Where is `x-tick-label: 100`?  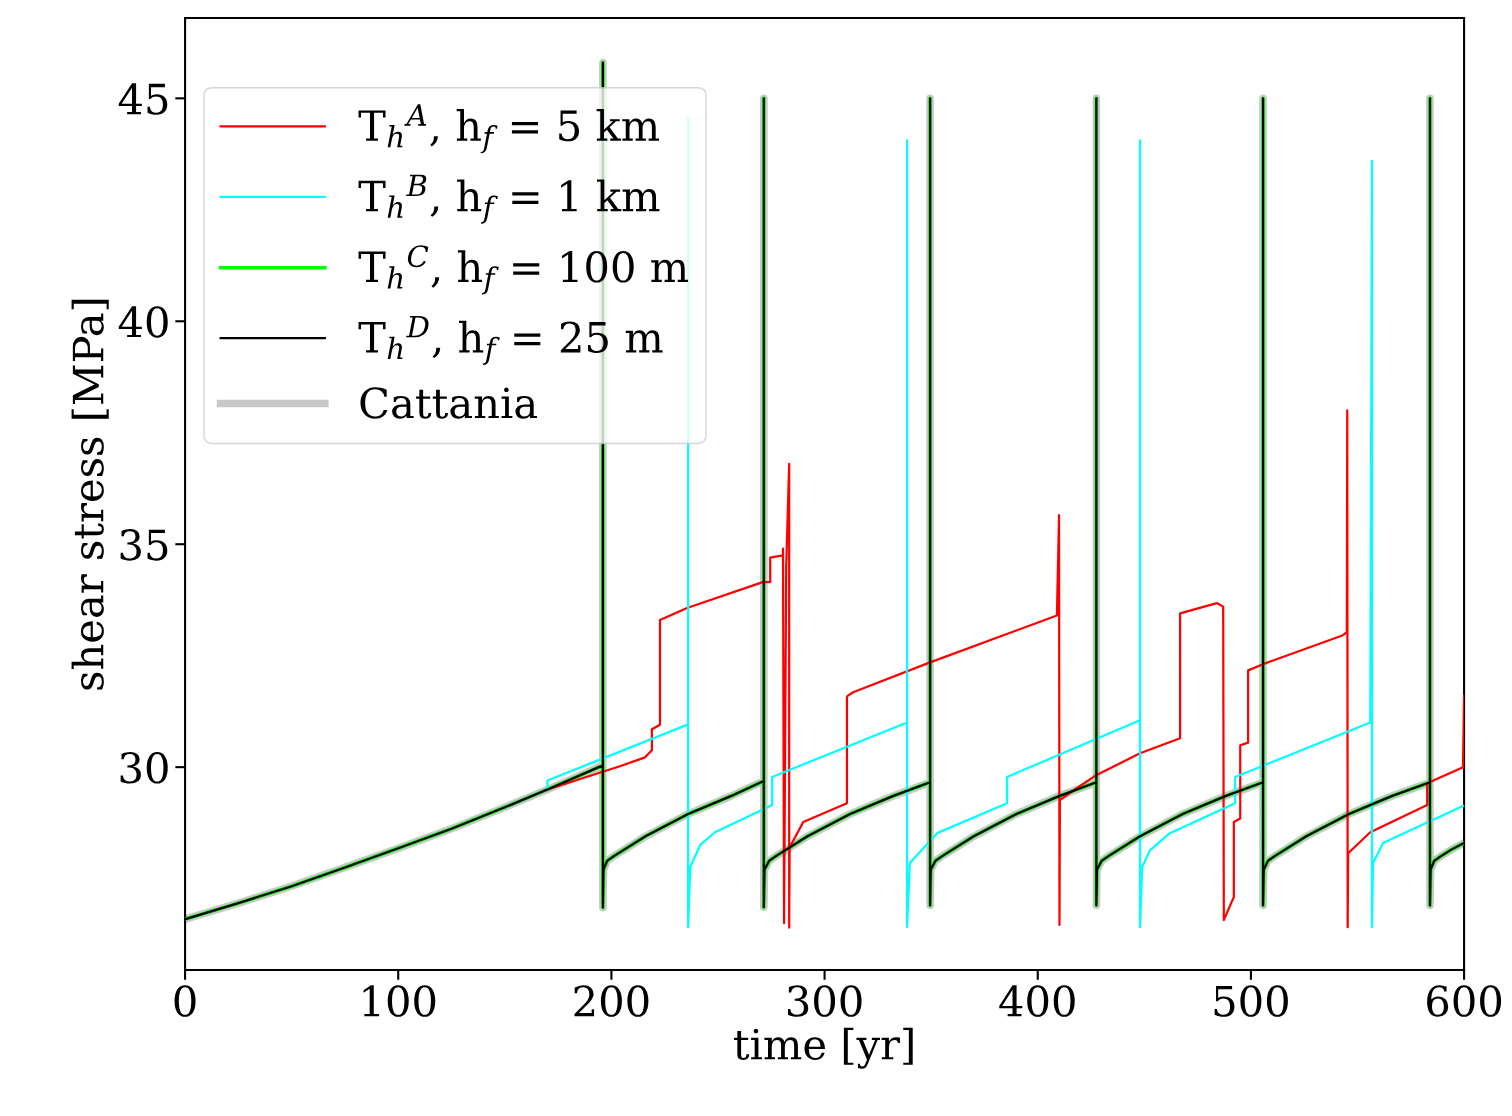
x-tick-label: 100 is located at coordinates (399, 1001).